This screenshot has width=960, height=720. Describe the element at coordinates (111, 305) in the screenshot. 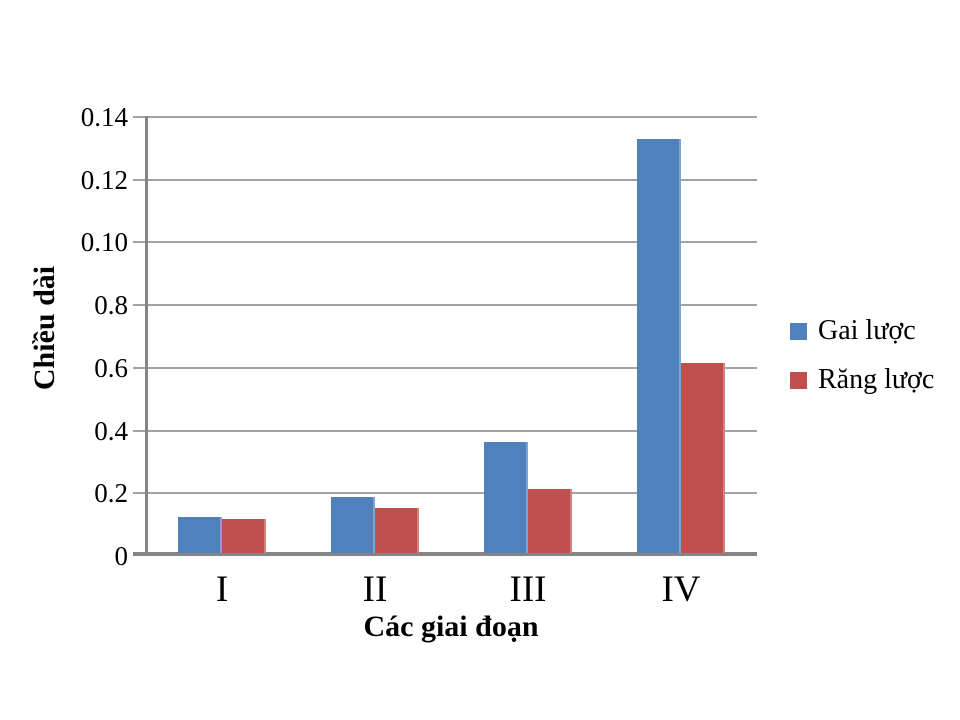

I see `y-tick-label: 0.8` at that location.